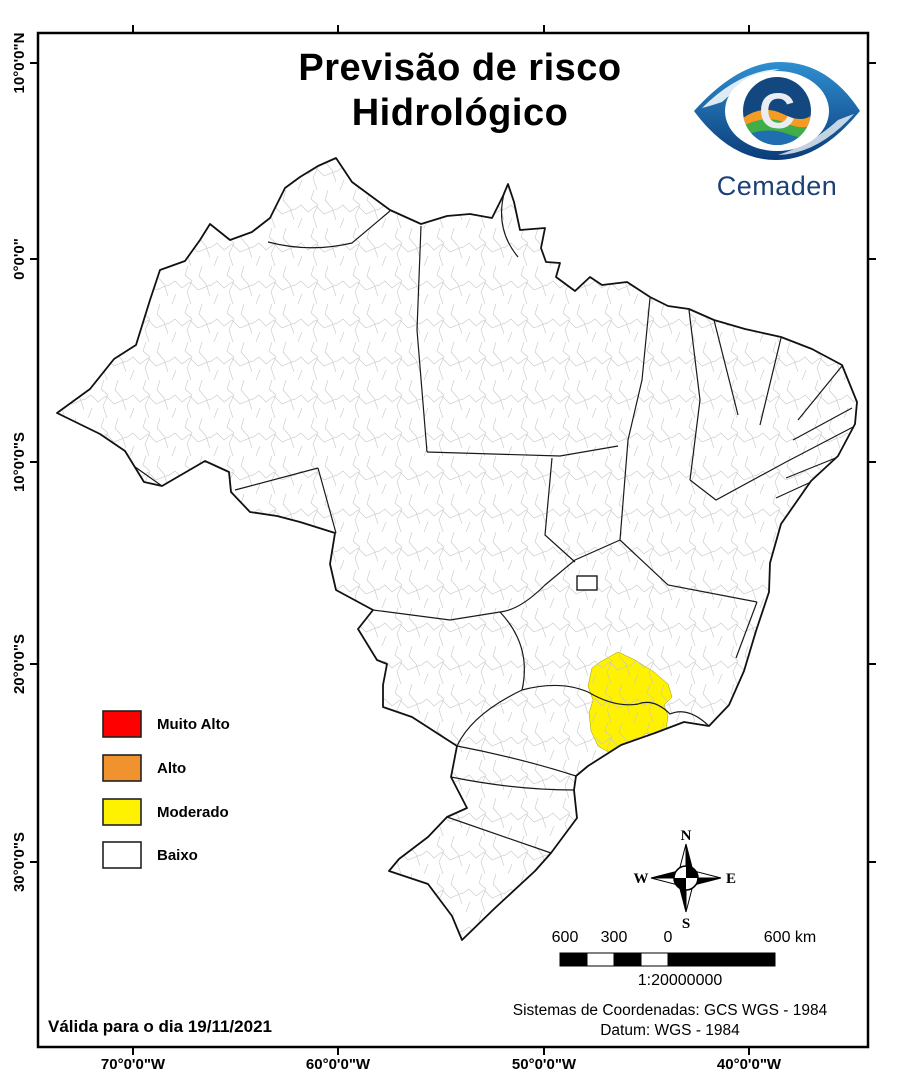 The height and width of the screenshot is (1080, 903). I want to click on title-line-1: Previsão de risco, so click(460, 68).